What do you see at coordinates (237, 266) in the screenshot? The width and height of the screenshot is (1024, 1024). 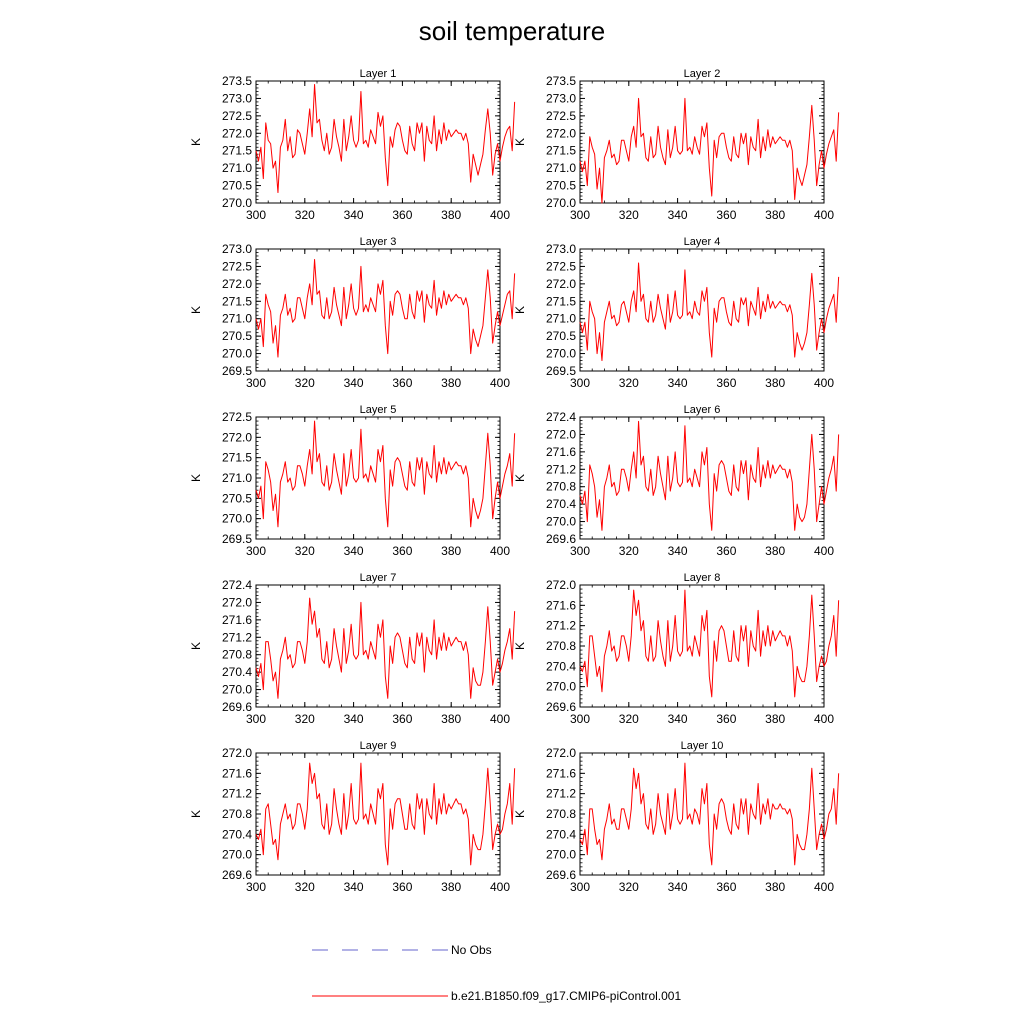 I see `panel-layer-3-y-tick-label: 272.5` at bounding box center [237, 266].